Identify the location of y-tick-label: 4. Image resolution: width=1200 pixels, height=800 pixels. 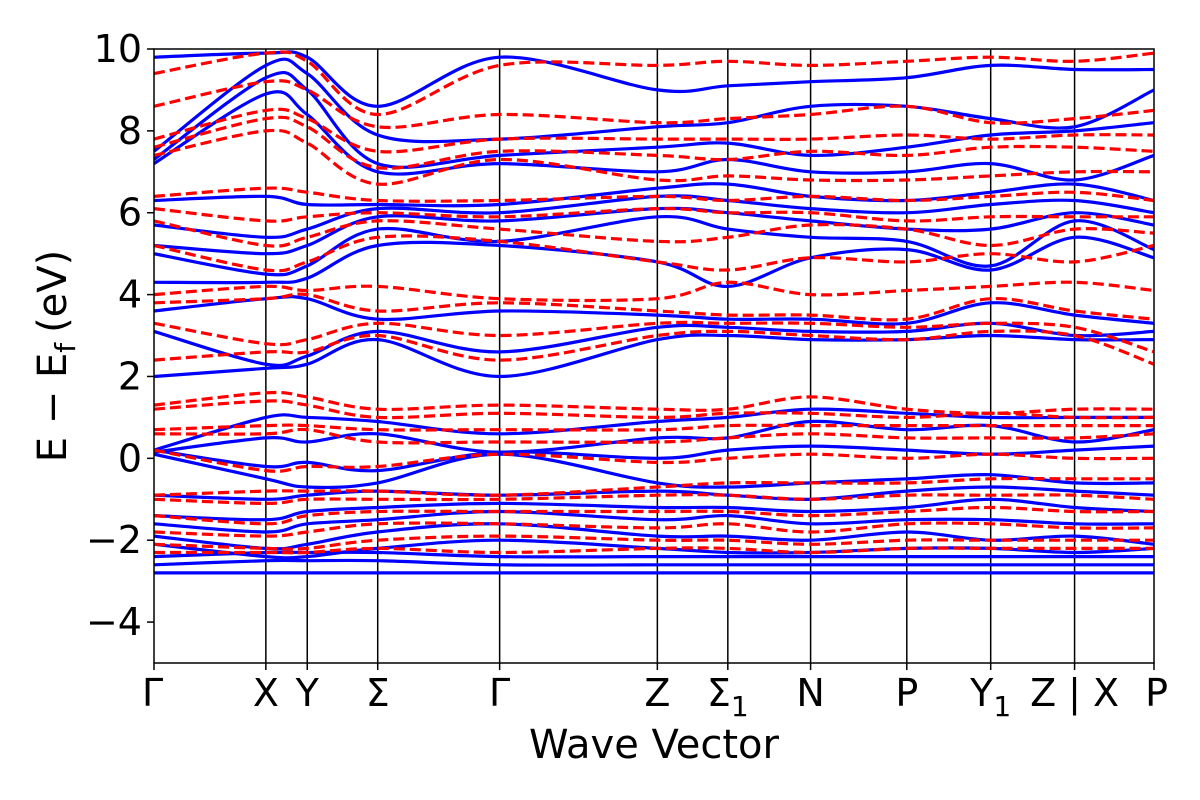
(130, 295).